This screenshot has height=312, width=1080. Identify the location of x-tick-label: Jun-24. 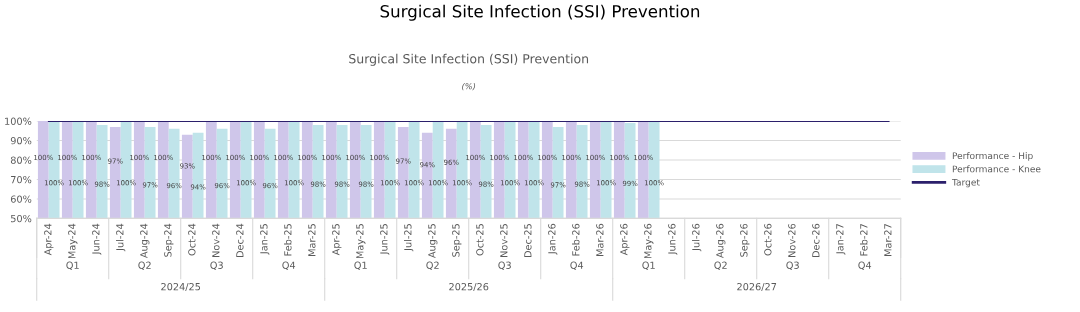
(97, 239).